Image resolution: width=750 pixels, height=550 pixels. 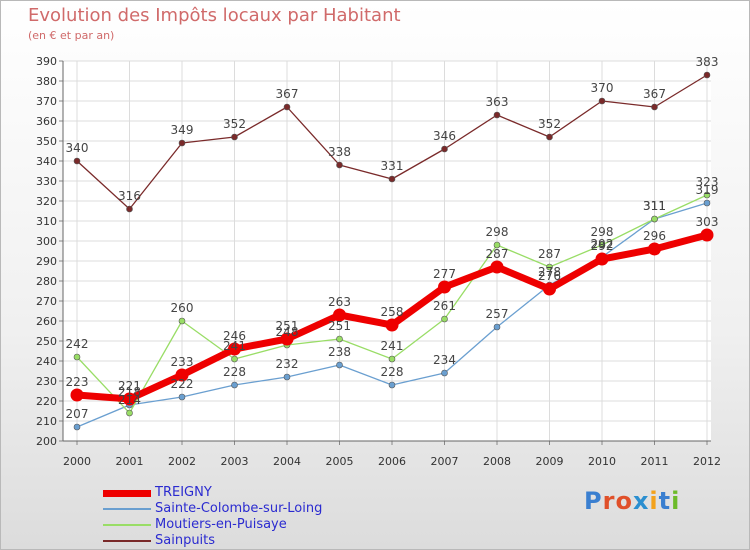 I want to click on data-label: 251, so click(x=287, y=326).